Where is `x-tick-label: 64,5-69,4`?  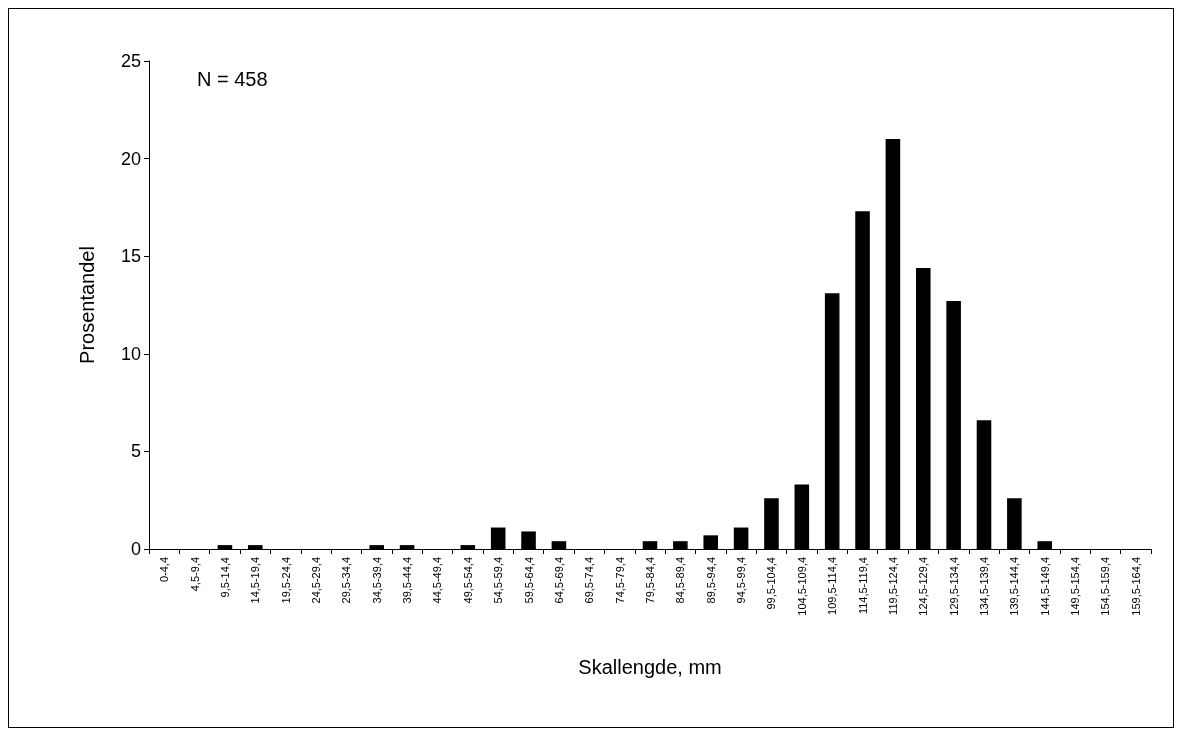 x-tick-label: 64,5-69,4 is located at coordinates (558, 580).